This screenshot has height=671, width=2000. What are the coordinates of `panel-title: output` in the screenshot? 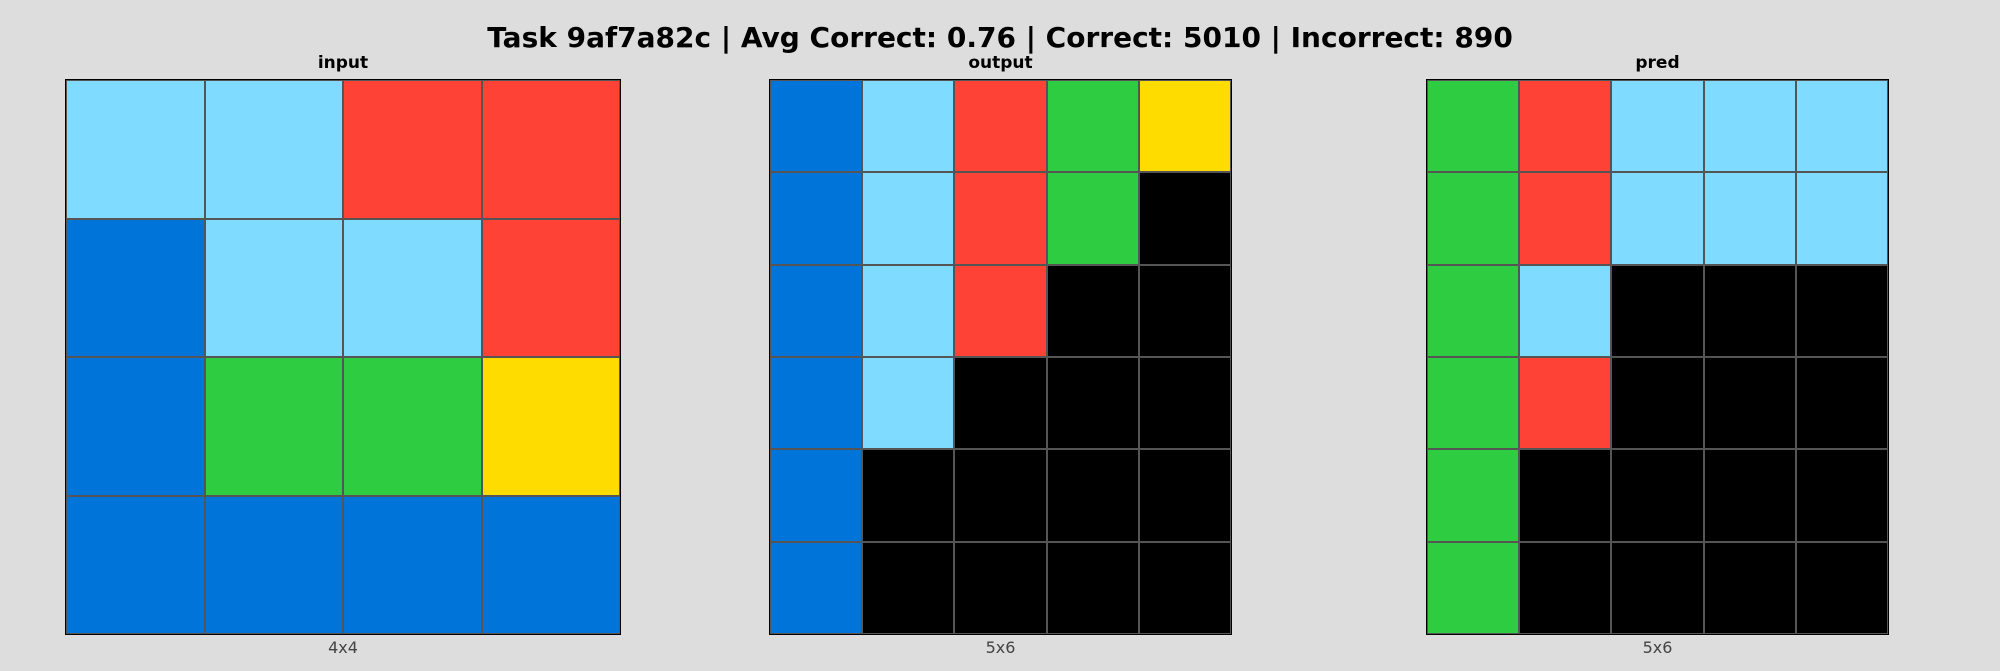 It's located at (1000, 63).